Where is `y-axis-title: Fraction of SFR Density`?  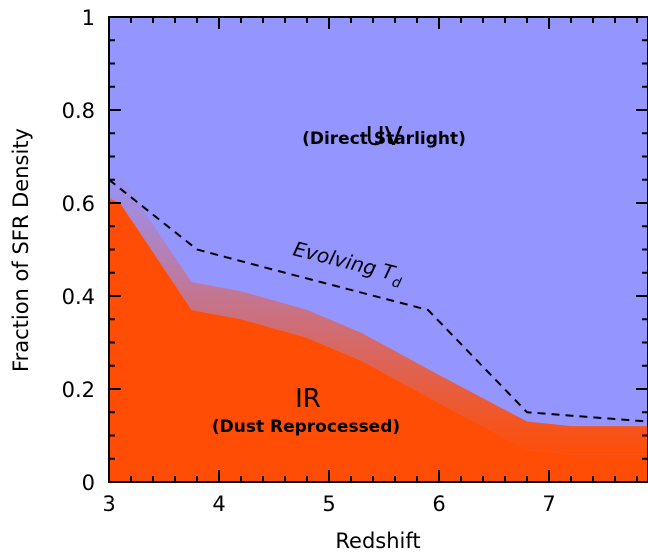 y-axis-title: Fraction of SFR Density is located at coordinates (21, 250).